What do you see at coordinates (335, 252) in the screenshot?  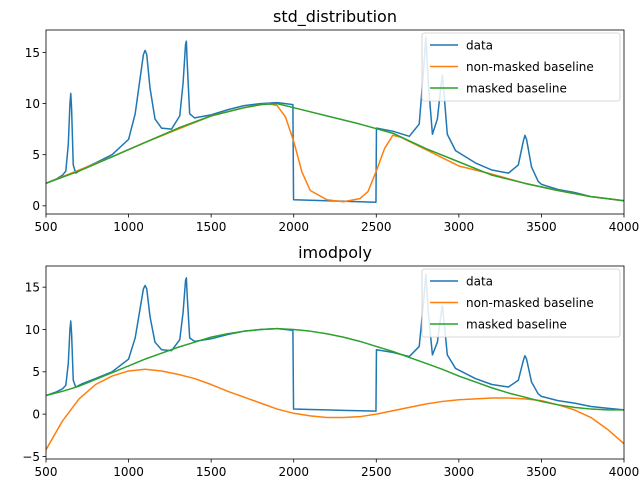 I see `chart-title: imodpoly` at bounding box center [335, 252].